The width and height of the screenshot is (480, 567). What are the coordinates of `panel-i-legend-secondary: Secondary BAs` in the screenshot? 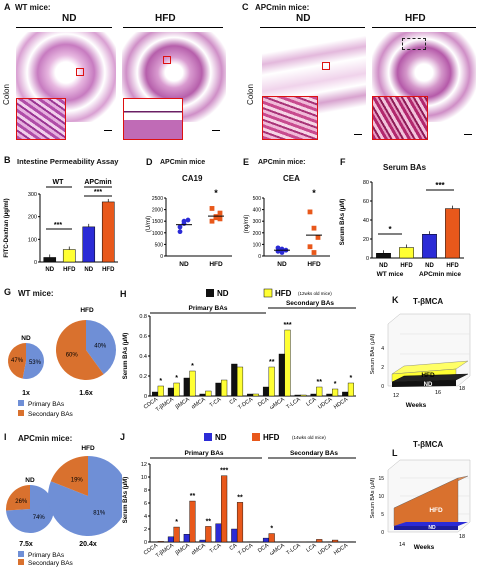 It's located at (51, 563).